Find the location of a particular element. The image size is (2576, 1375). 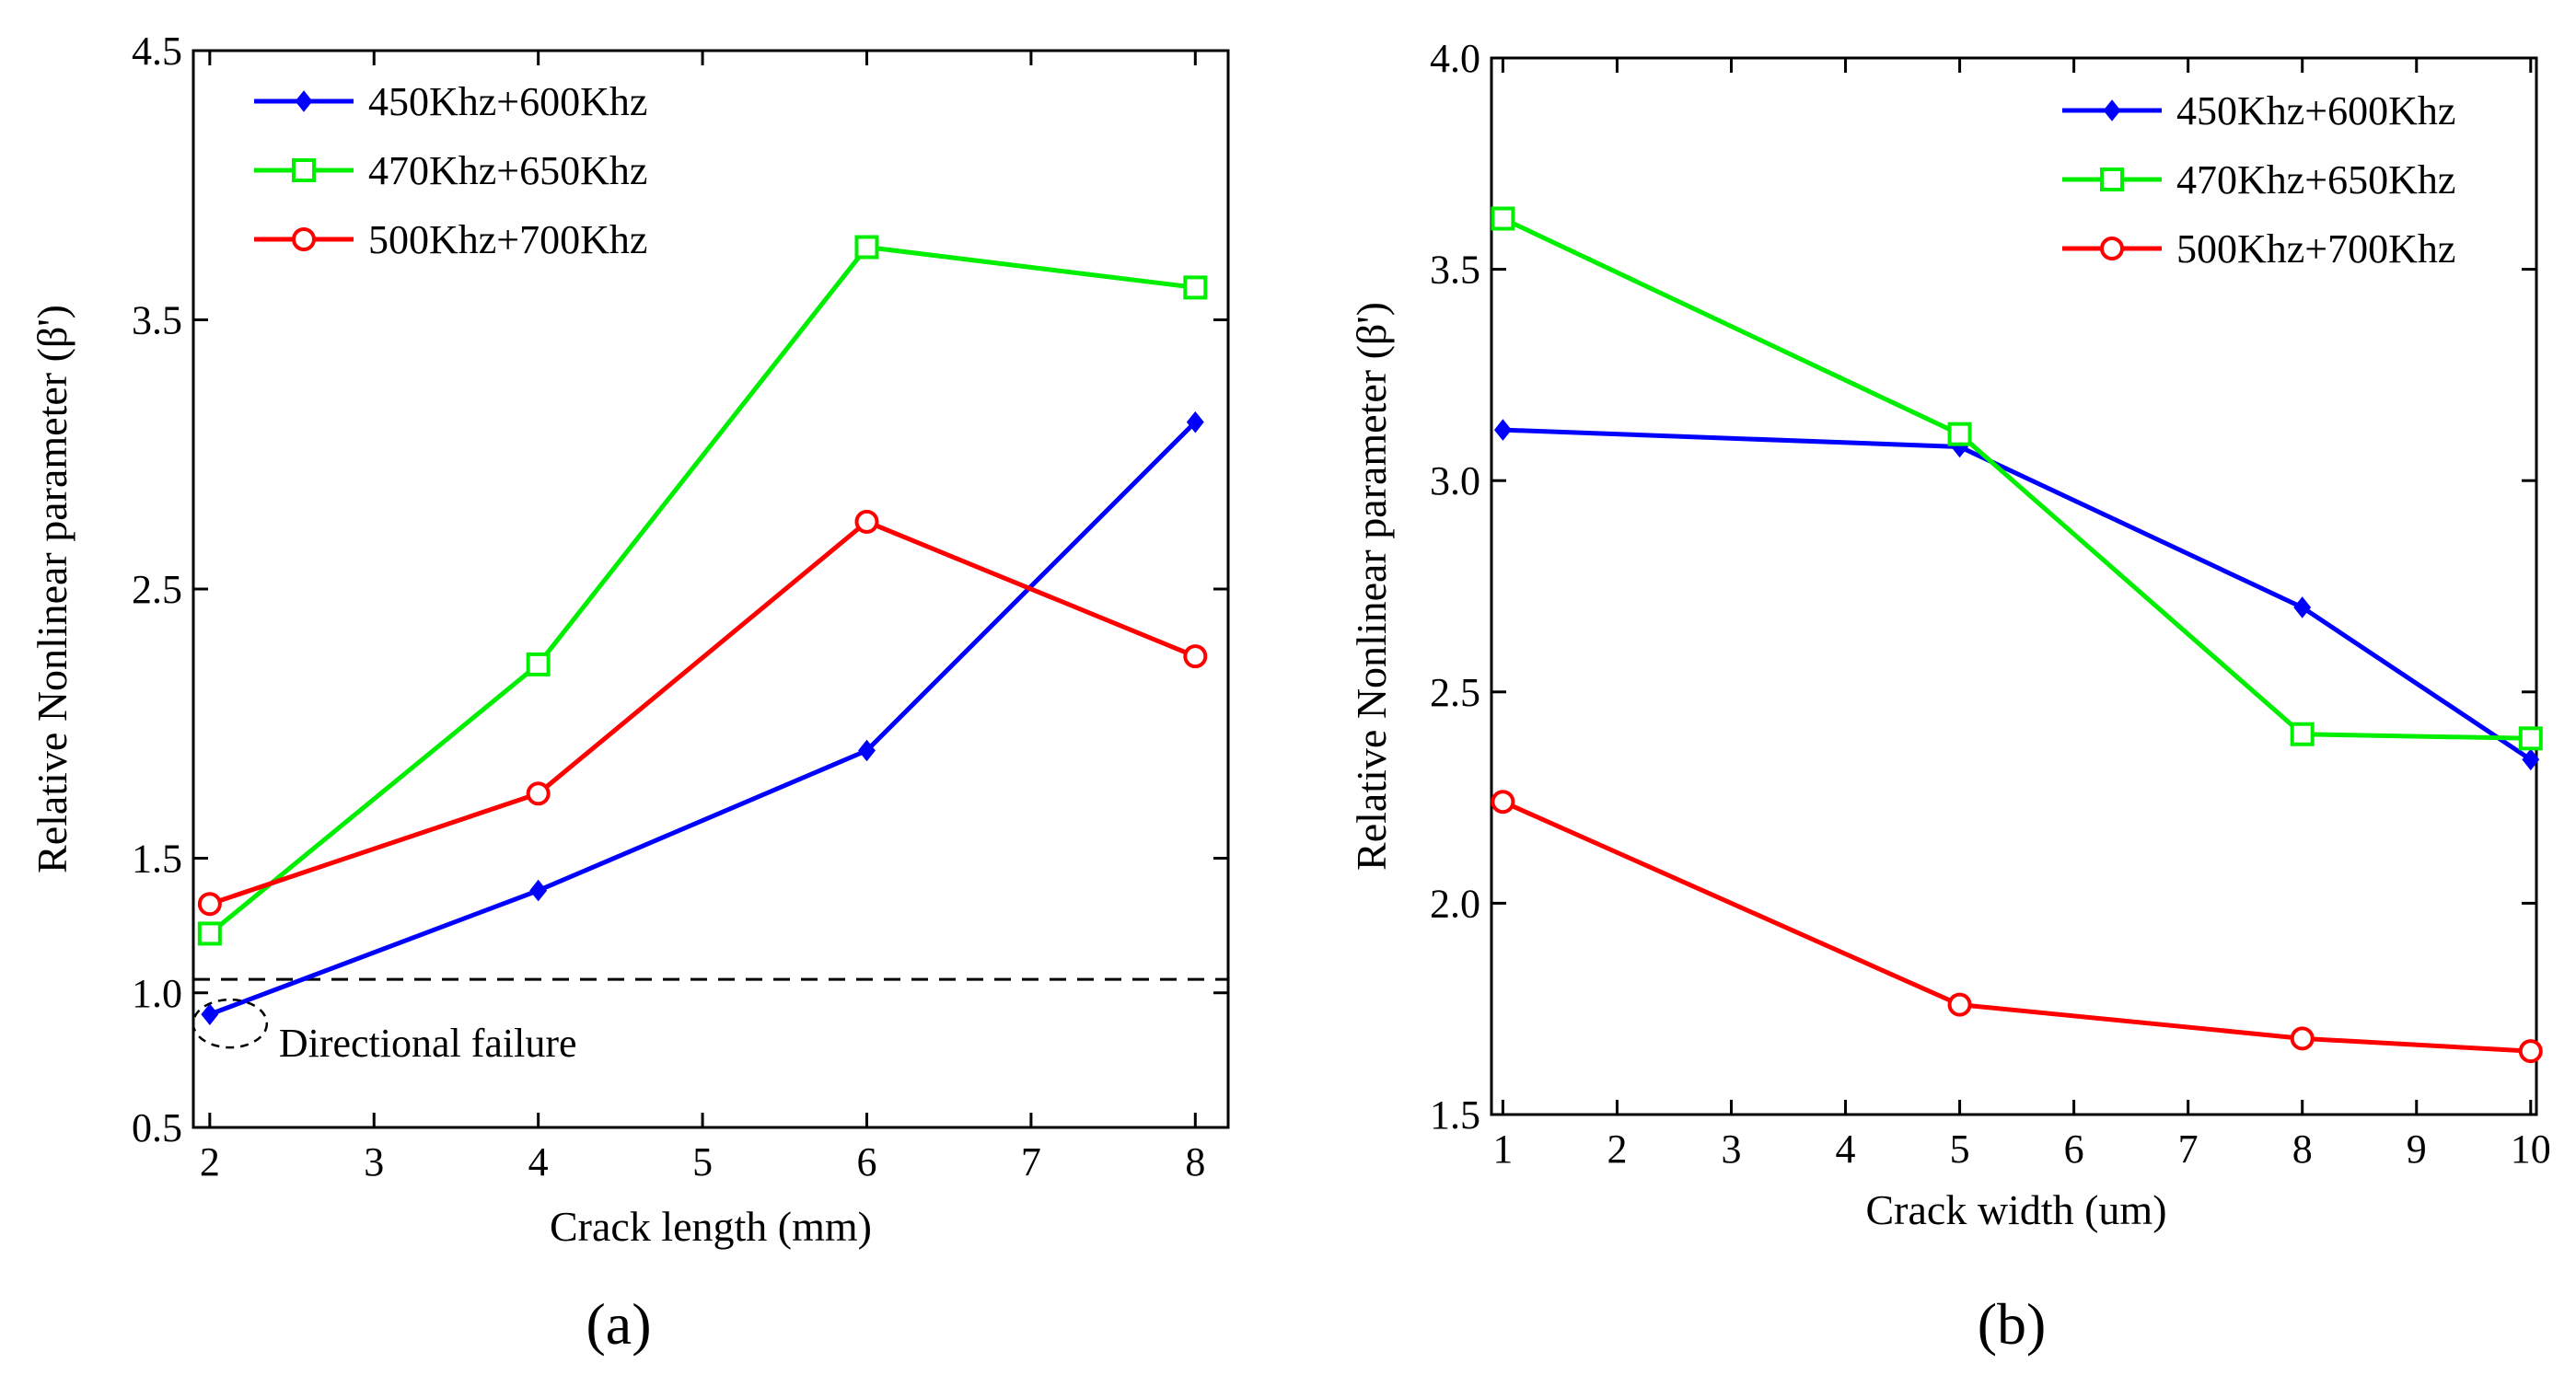

panel-a-annotation-ellipse is located at coordinates (230, 1023).